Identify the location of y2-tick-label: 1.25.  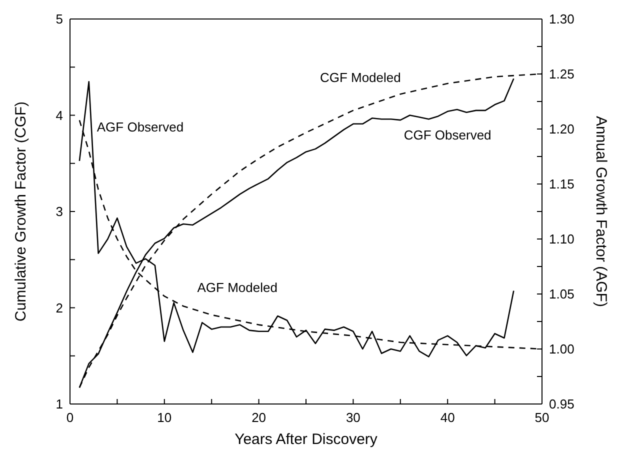
(561, 74).